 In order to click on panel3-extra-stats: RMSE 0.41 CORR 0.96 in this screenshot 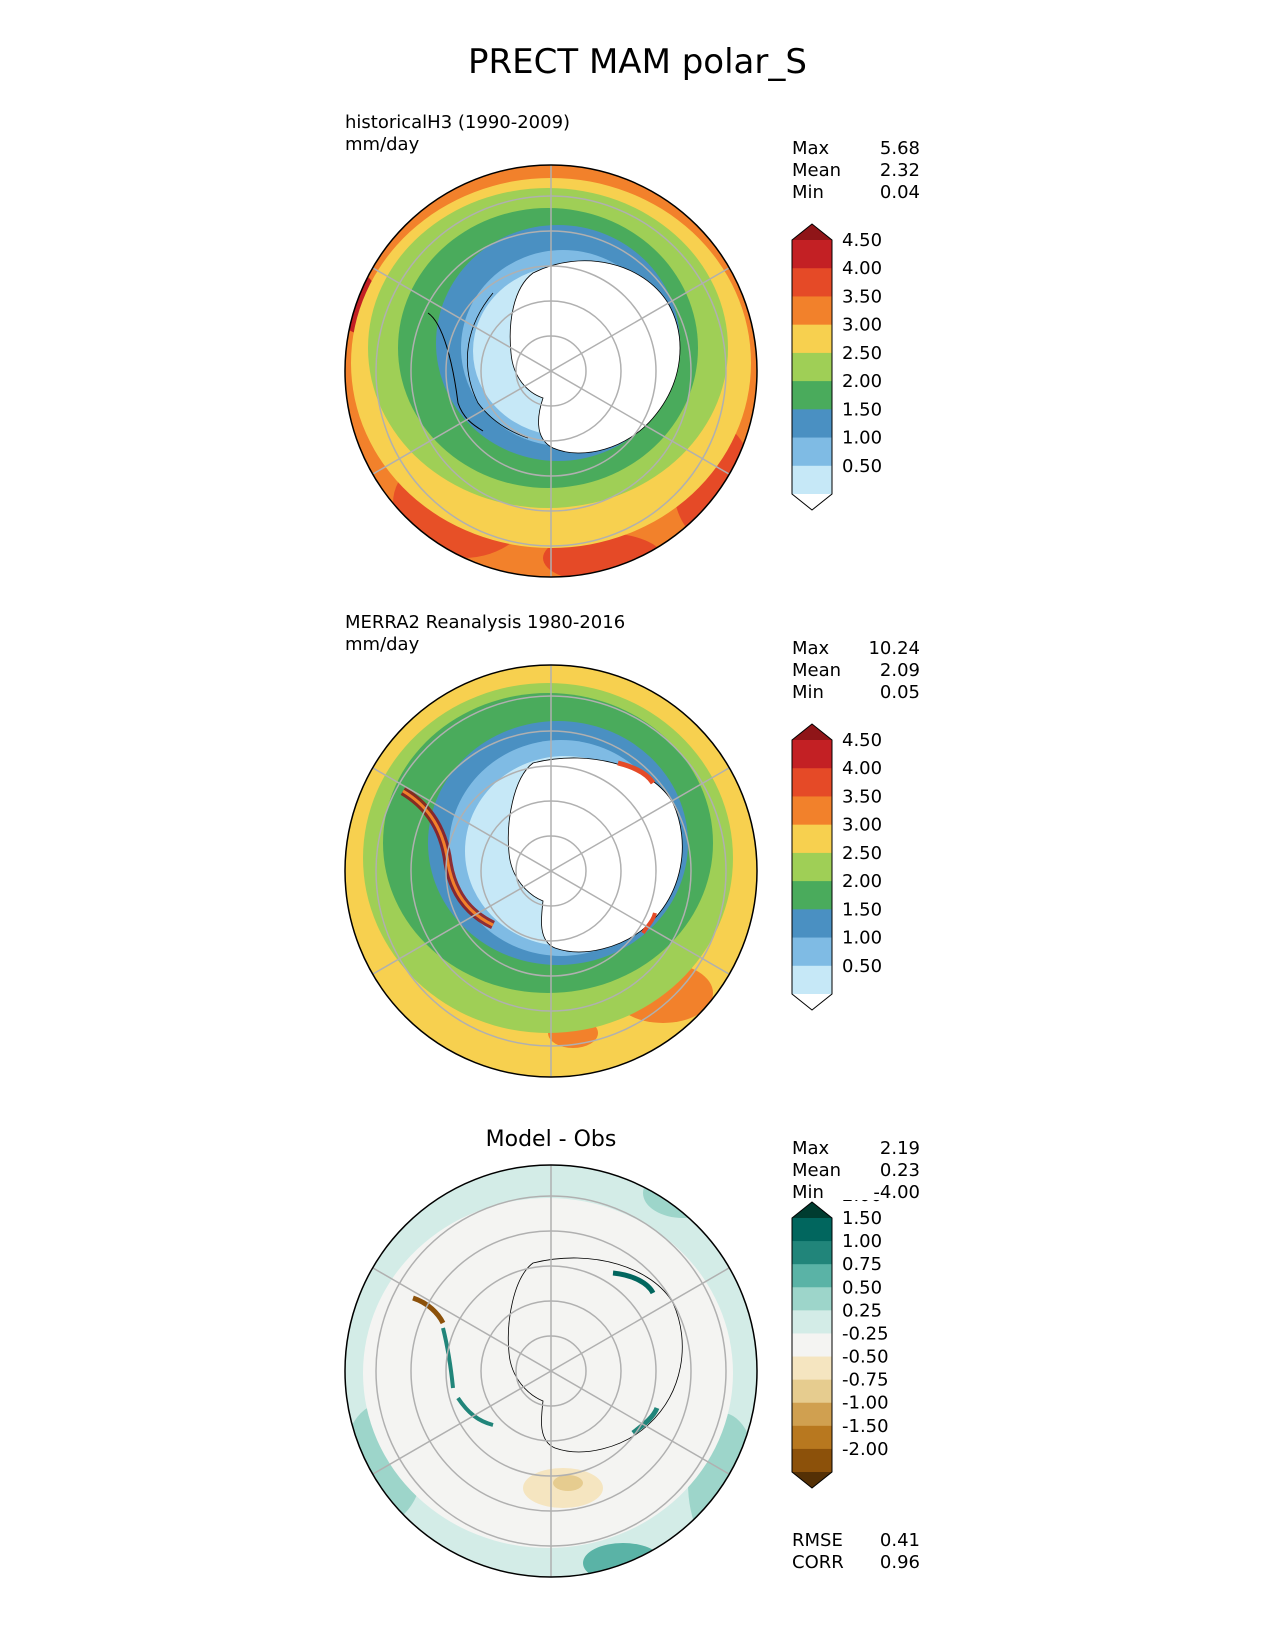, I will do `click(856, 1551)`.